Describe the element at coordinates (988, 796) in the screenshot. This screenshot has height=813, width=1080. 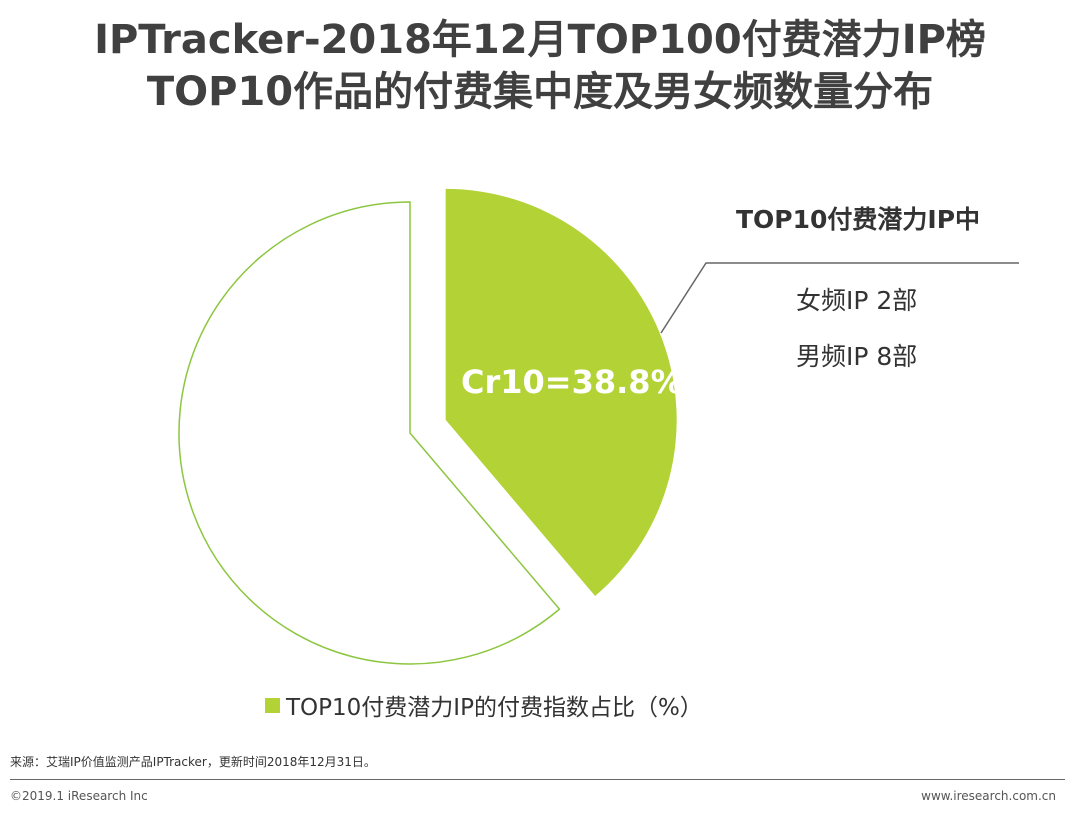
I see `website: www.iresearch.com.cn` at that location.